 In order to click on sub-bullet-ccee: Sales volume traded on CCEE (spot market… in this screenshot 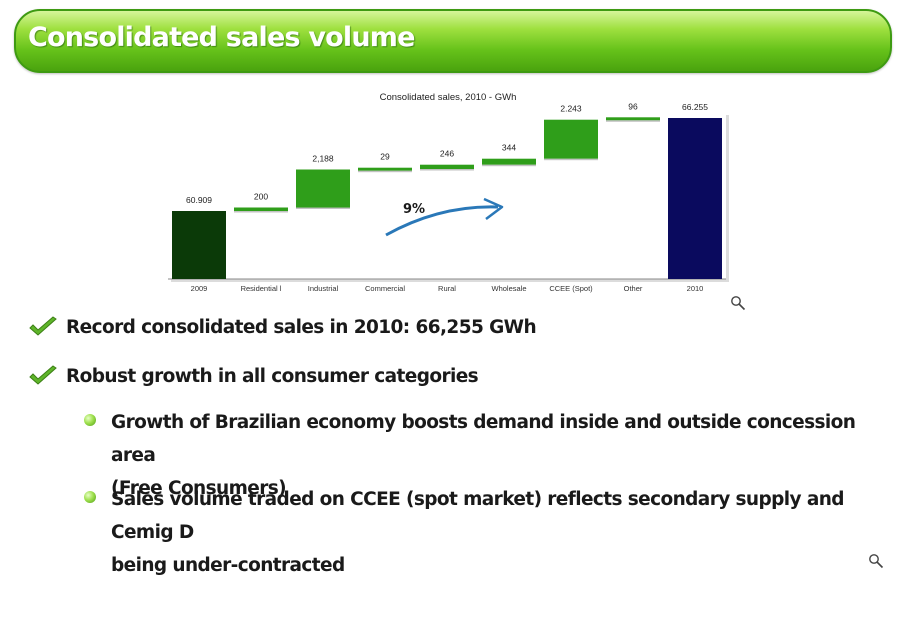, I will do `click(491, 532)`.